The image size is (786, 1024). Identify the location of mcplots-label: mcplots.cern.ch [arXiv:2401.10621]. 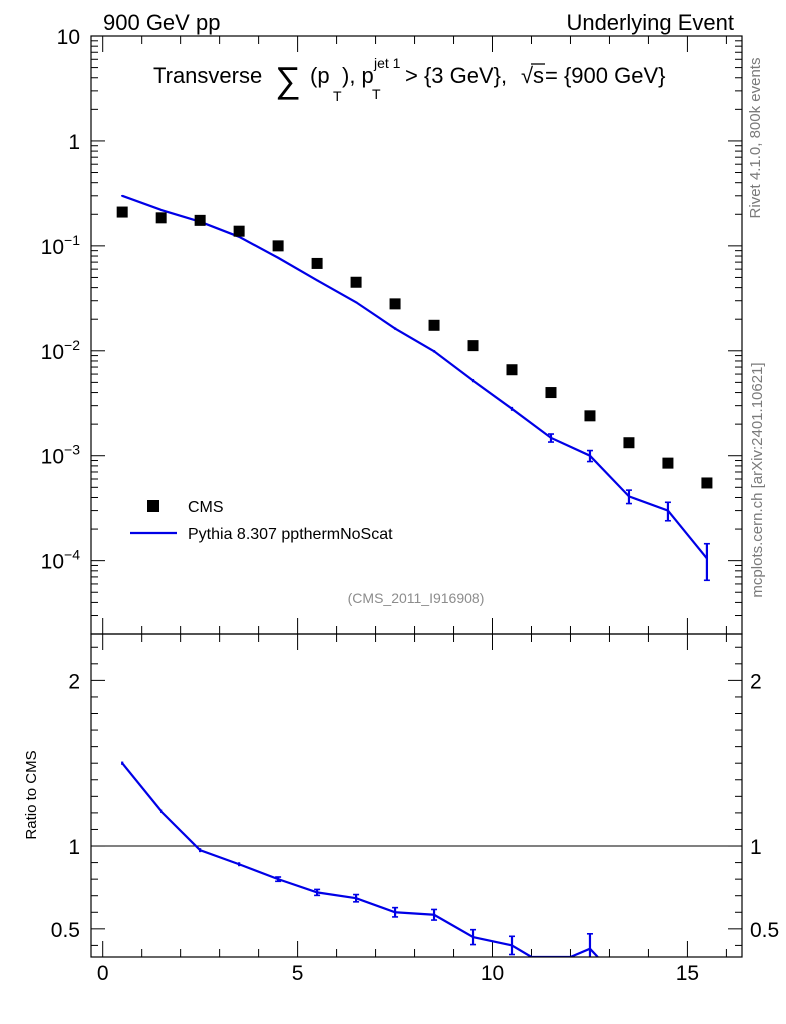
(757, 479).